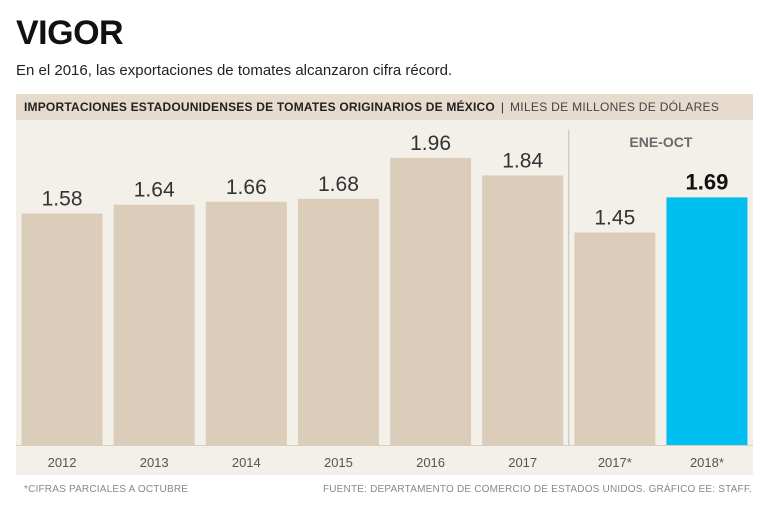 This screenshot has width=768, height=523. Describe the element at coordinates (338, 462) in the screenshot. I see `x-tick-2015: 2015` at that location.